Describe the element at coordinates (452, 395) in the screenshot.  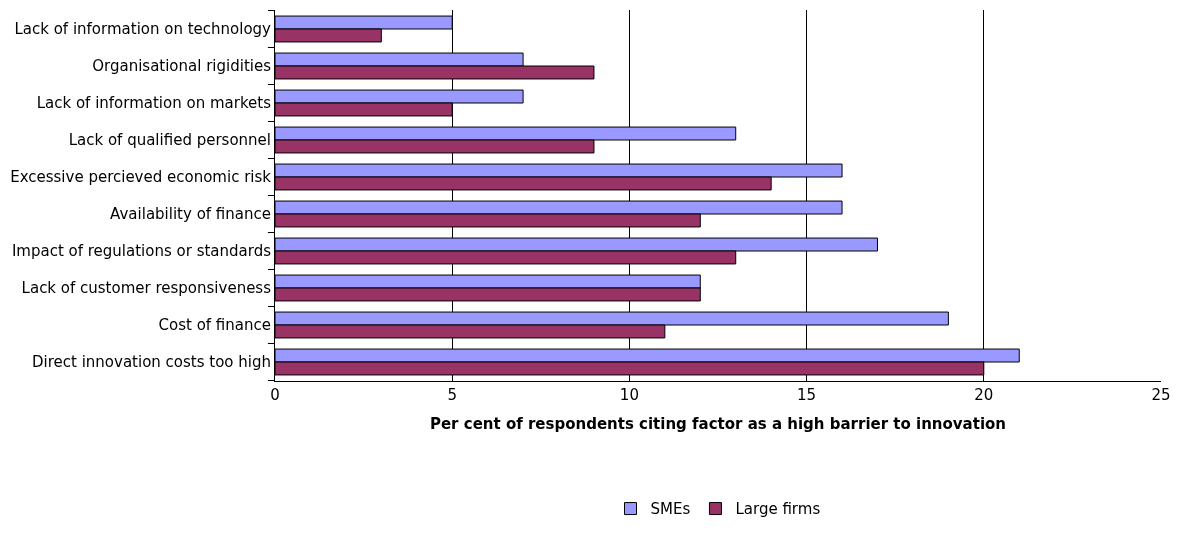
I see `x-tick-label: 5` at that location.